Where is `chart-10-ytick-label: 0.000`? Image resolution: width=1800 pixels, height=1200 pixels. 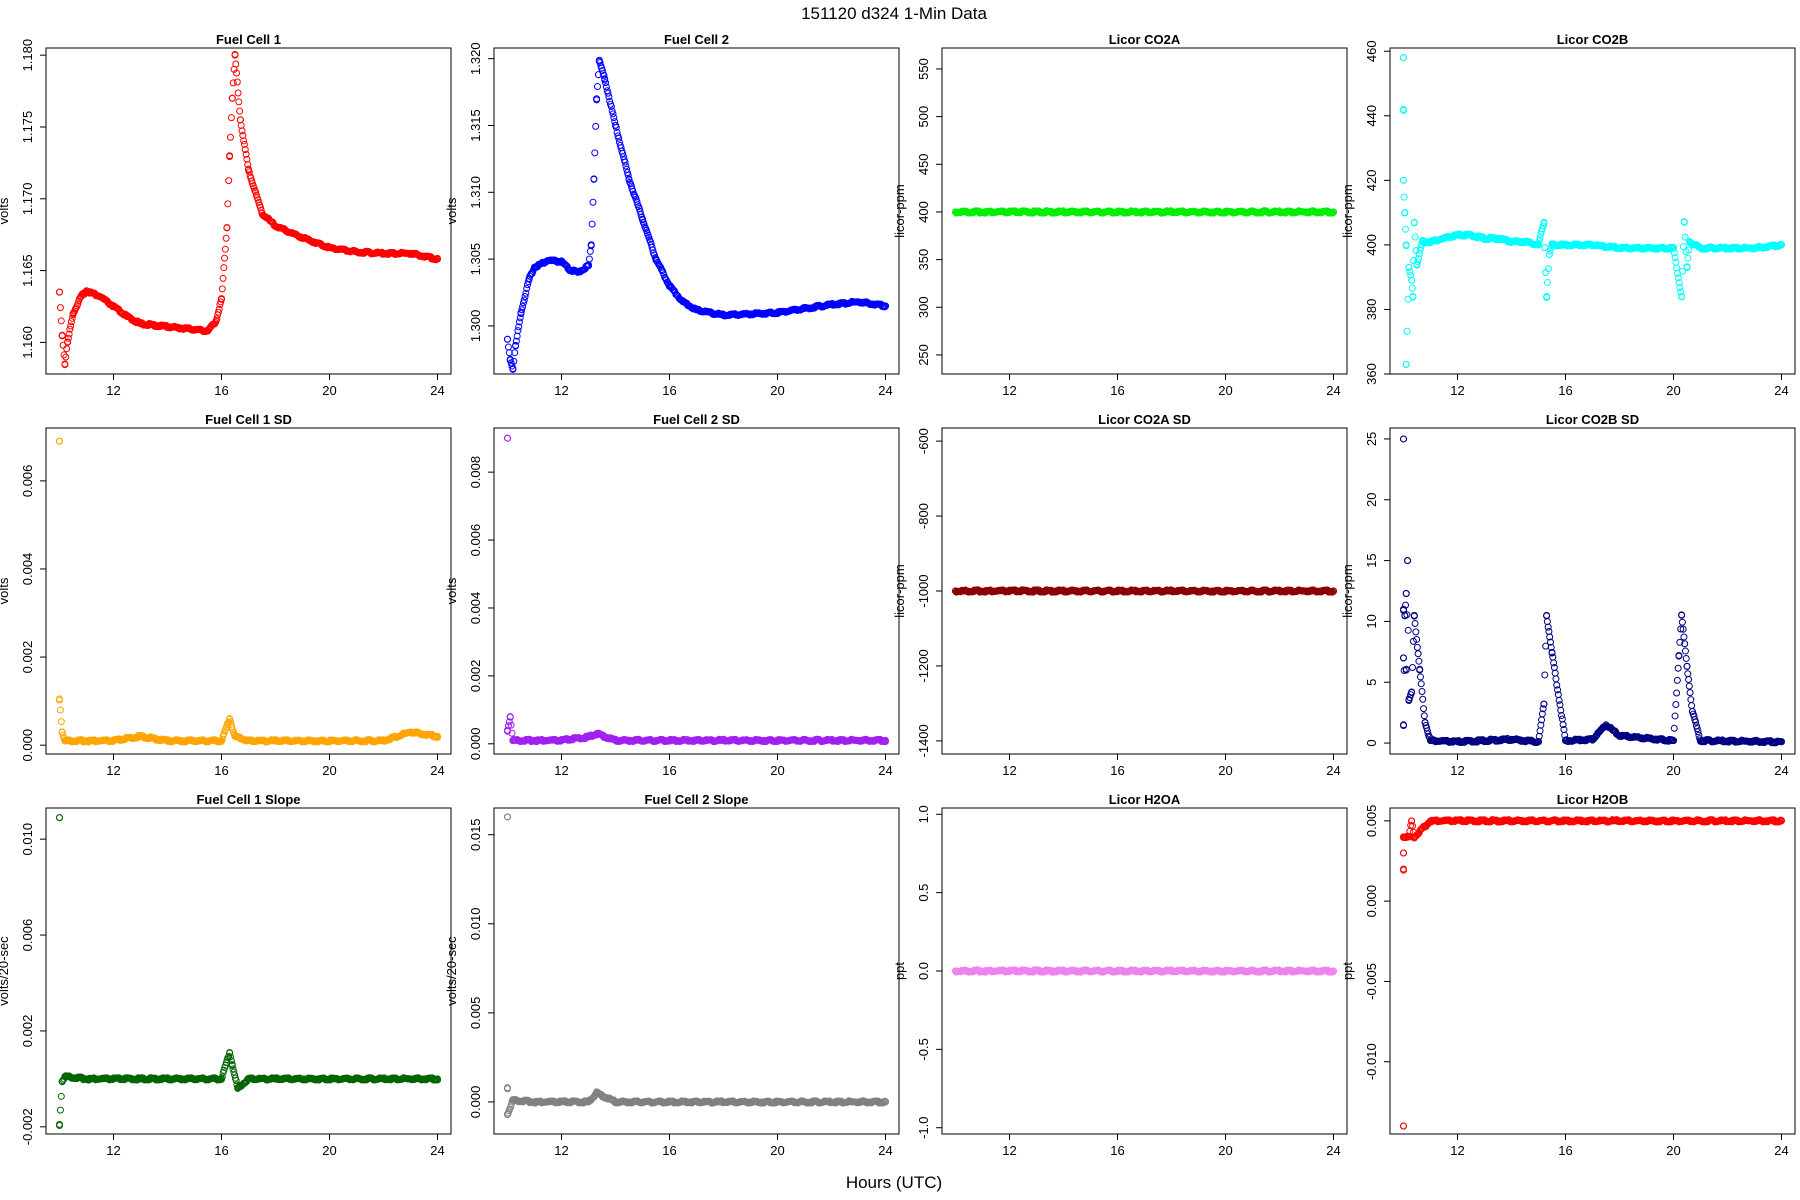 chart-10-ytick-label: 0.000 is located at coordinates (475, 1102).